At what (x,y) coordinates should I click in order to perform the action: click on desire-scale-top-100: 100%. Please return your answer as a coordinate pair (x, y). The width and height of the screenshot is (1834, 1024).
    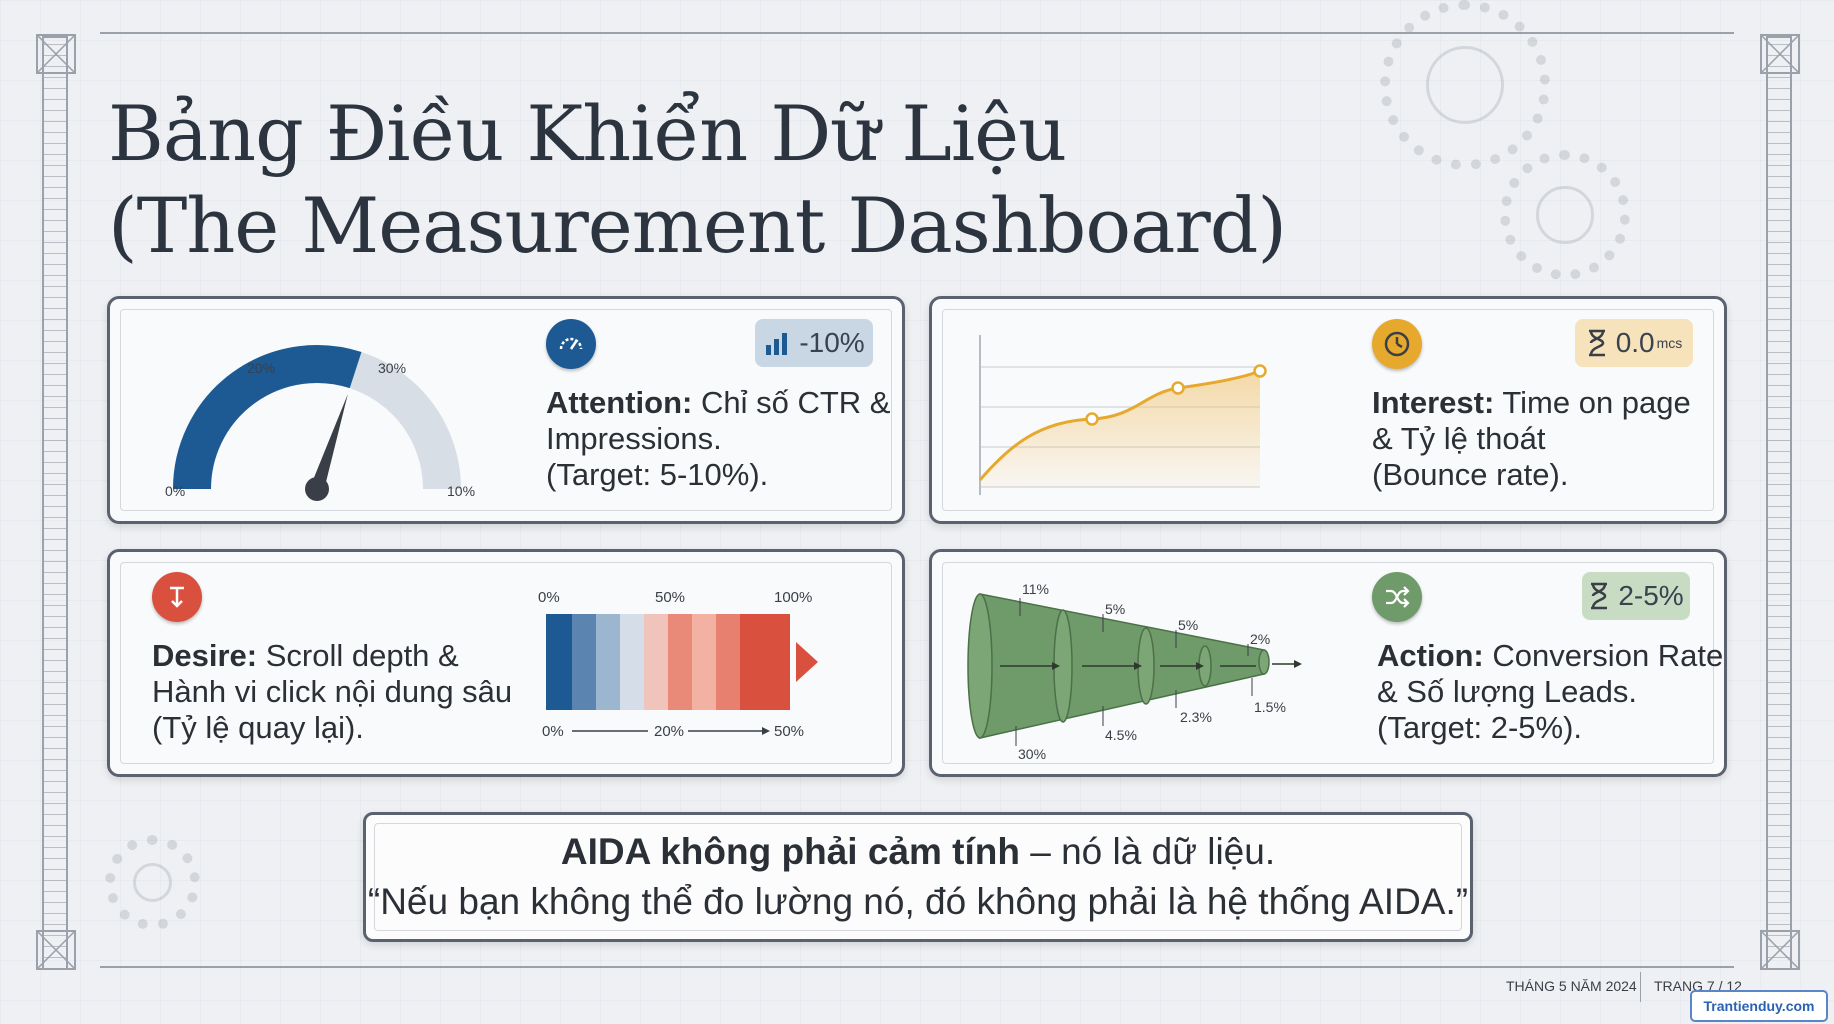
    Looking at the image, I should click on (793, 597).